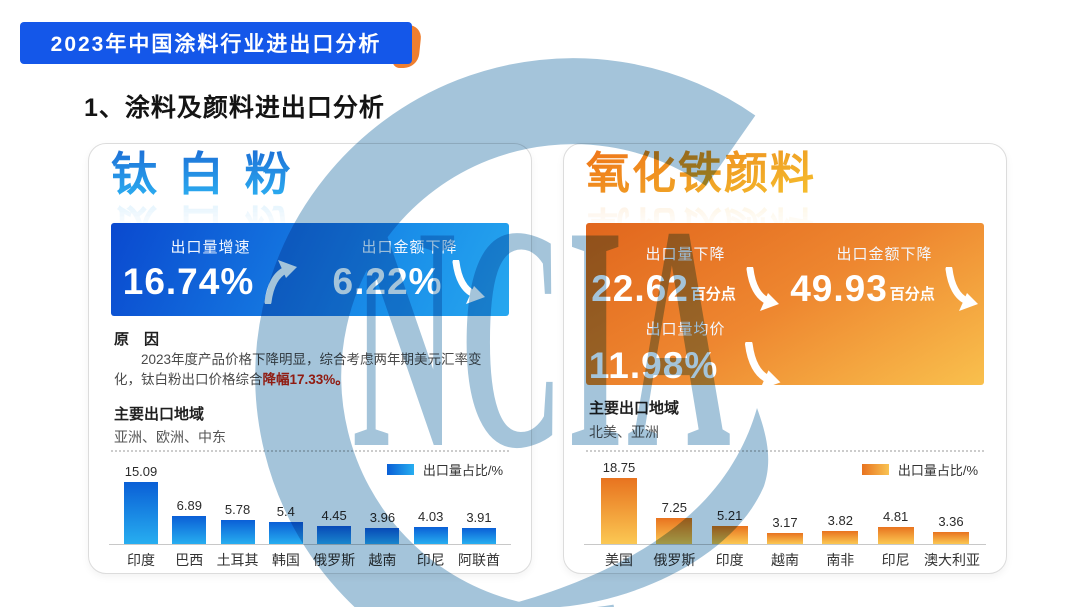 The height and width of the screenshot is (607, 1080). Describe the element at coordinates (840, 520) in the screenshot. I see `bar-value-label: 3.82` at that location.